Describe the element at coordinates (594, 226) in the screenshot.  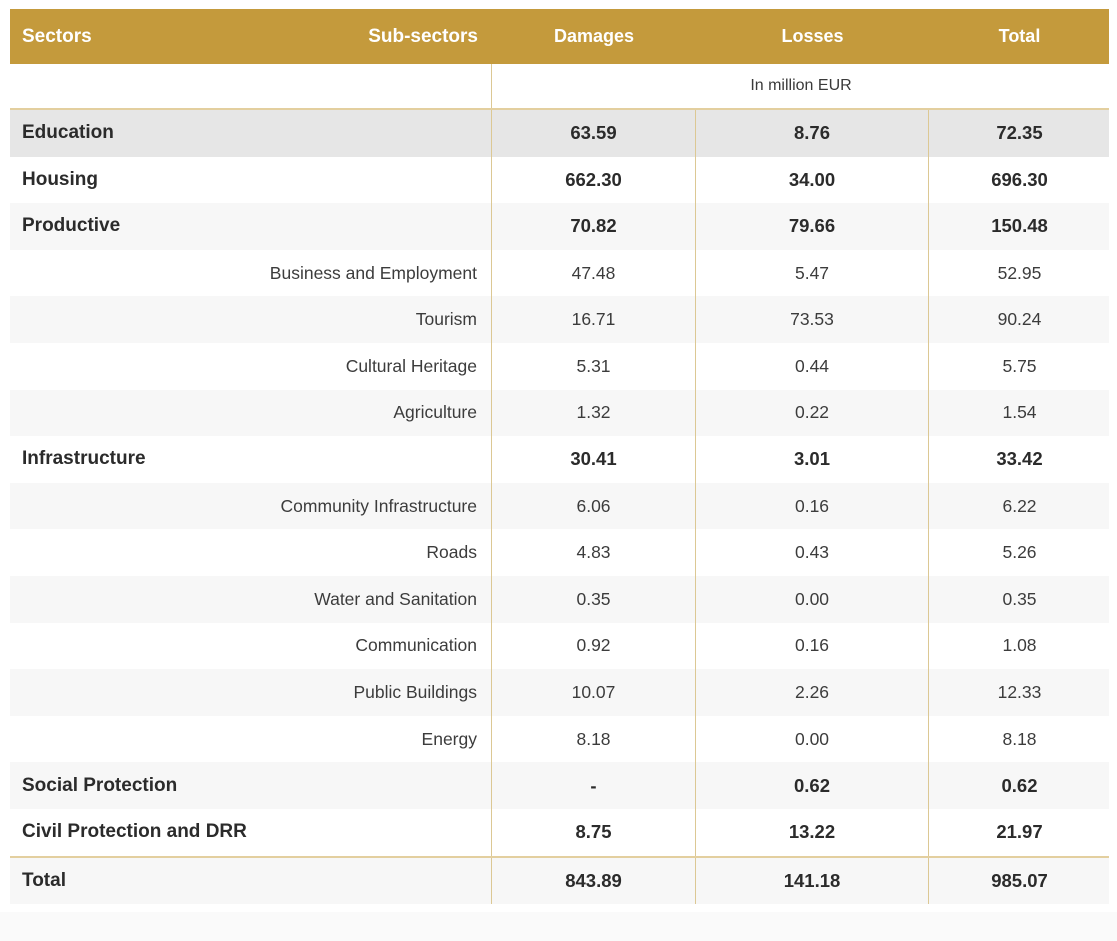
I see `damages-value: 70.82` at that location.